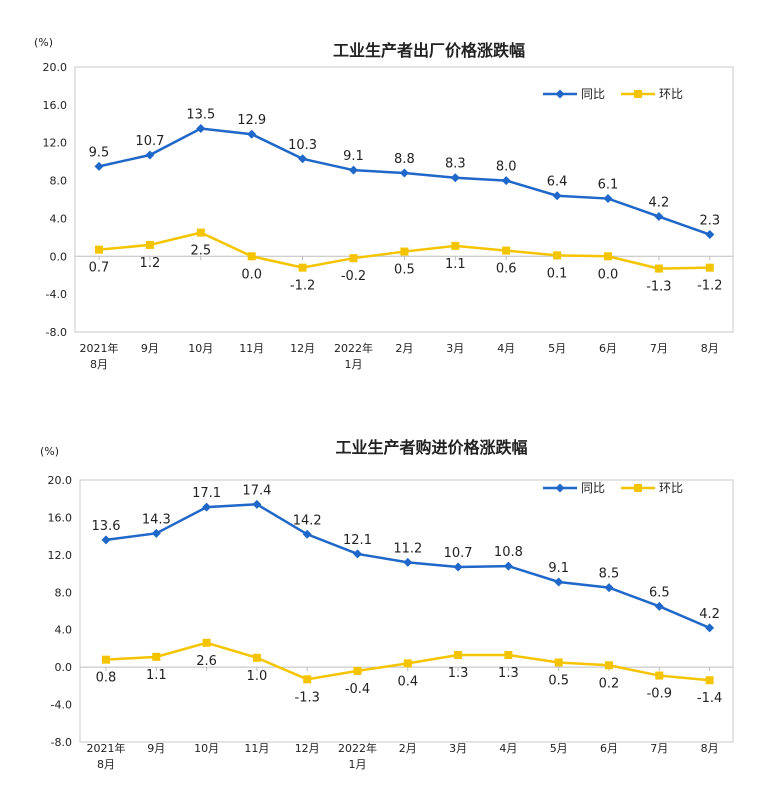 Image resolution: width=768 pixels, height=795 pixels. What do you see at coordinates (353, 156) in the screenshot?
I see `data-label: 9.1` at bounding box center [353, 156].